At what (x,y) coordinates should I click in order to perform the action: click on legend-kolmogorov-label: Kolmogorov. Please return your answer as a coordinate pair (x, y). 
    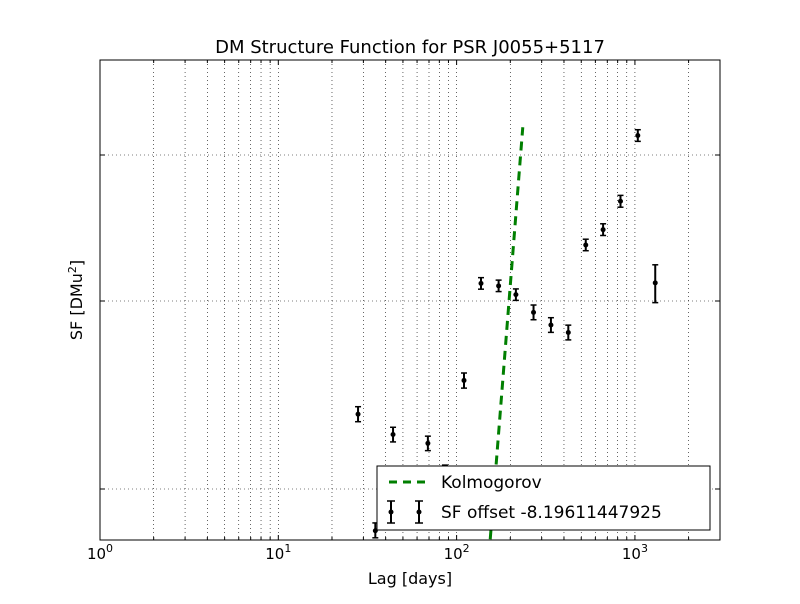
    Looking at the image, I should click on (491, 483).